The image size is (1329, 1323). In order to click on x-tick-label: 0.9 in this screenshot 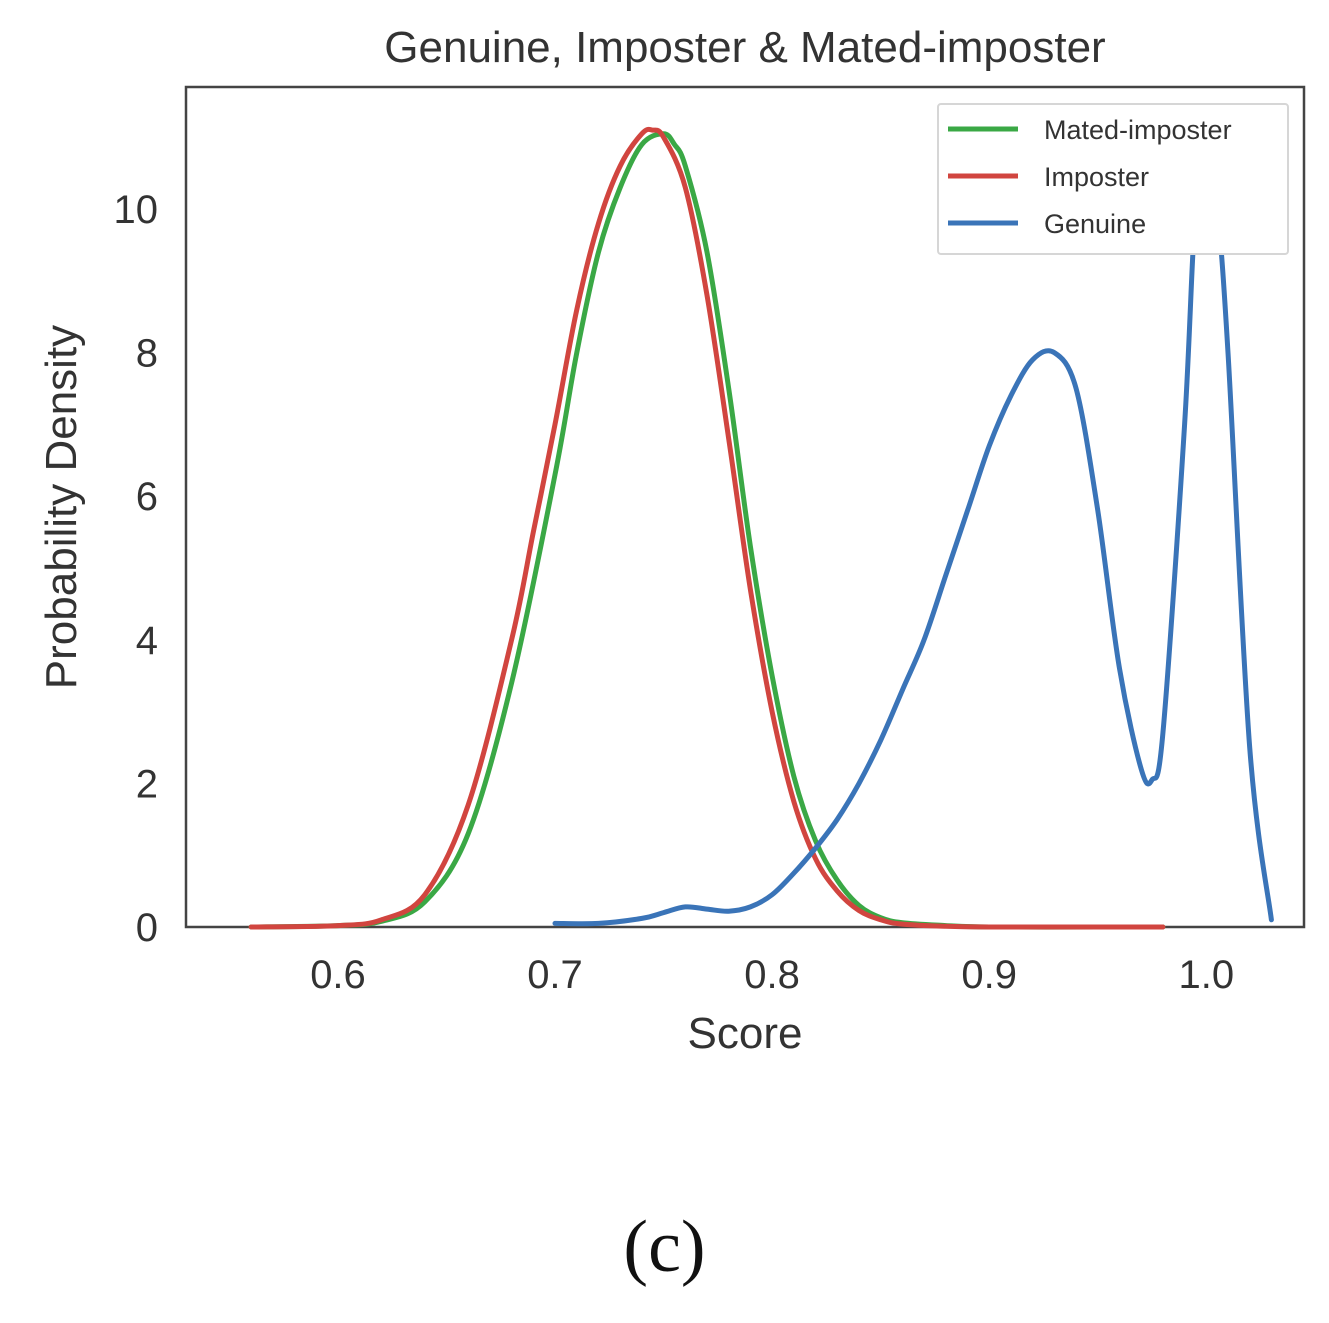, I will do `click(989, 975)`.